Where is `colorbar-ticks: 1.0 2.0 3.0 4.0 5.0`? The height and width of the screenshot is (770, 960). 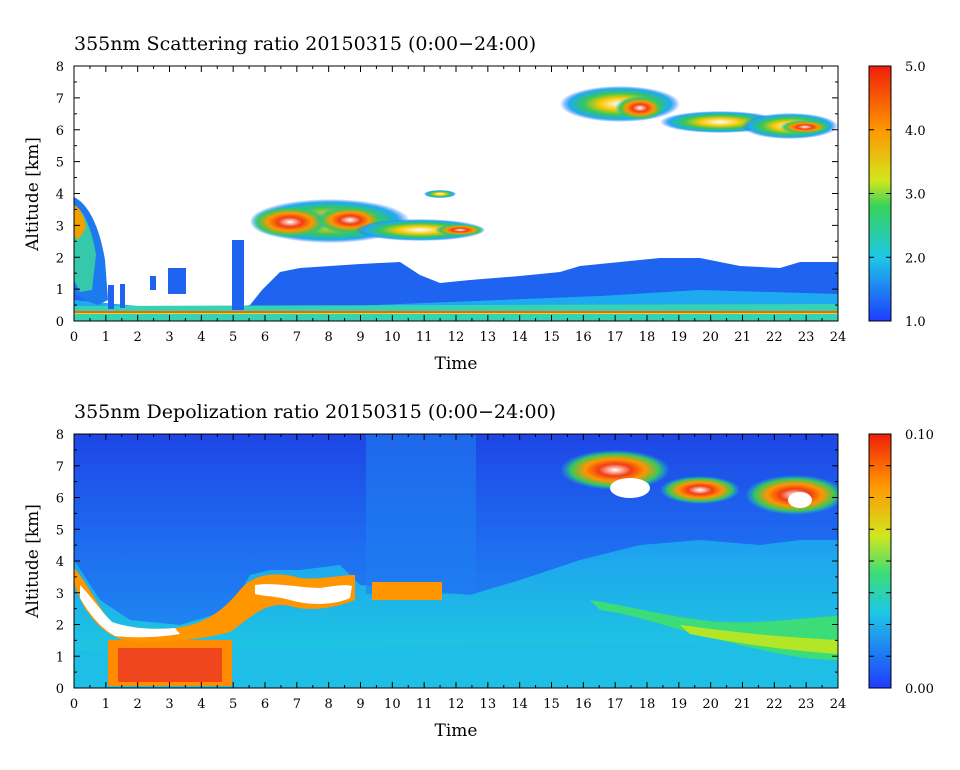 colorbar-ticks: 1.0 2.0 3.0 4.0 5.0 is located at coordinates (897, 195).